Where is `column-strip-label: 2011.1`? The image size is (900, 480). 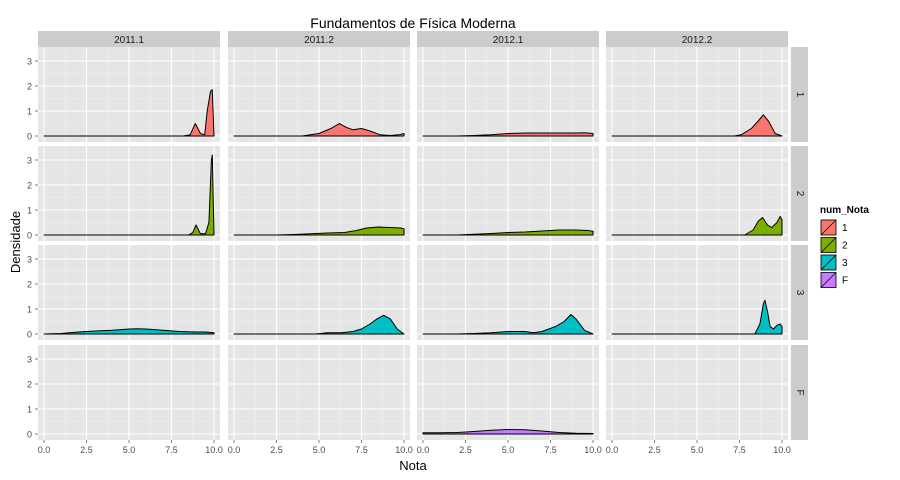 column-strip-label: 2011.1 is located at coordinates (129, 40).